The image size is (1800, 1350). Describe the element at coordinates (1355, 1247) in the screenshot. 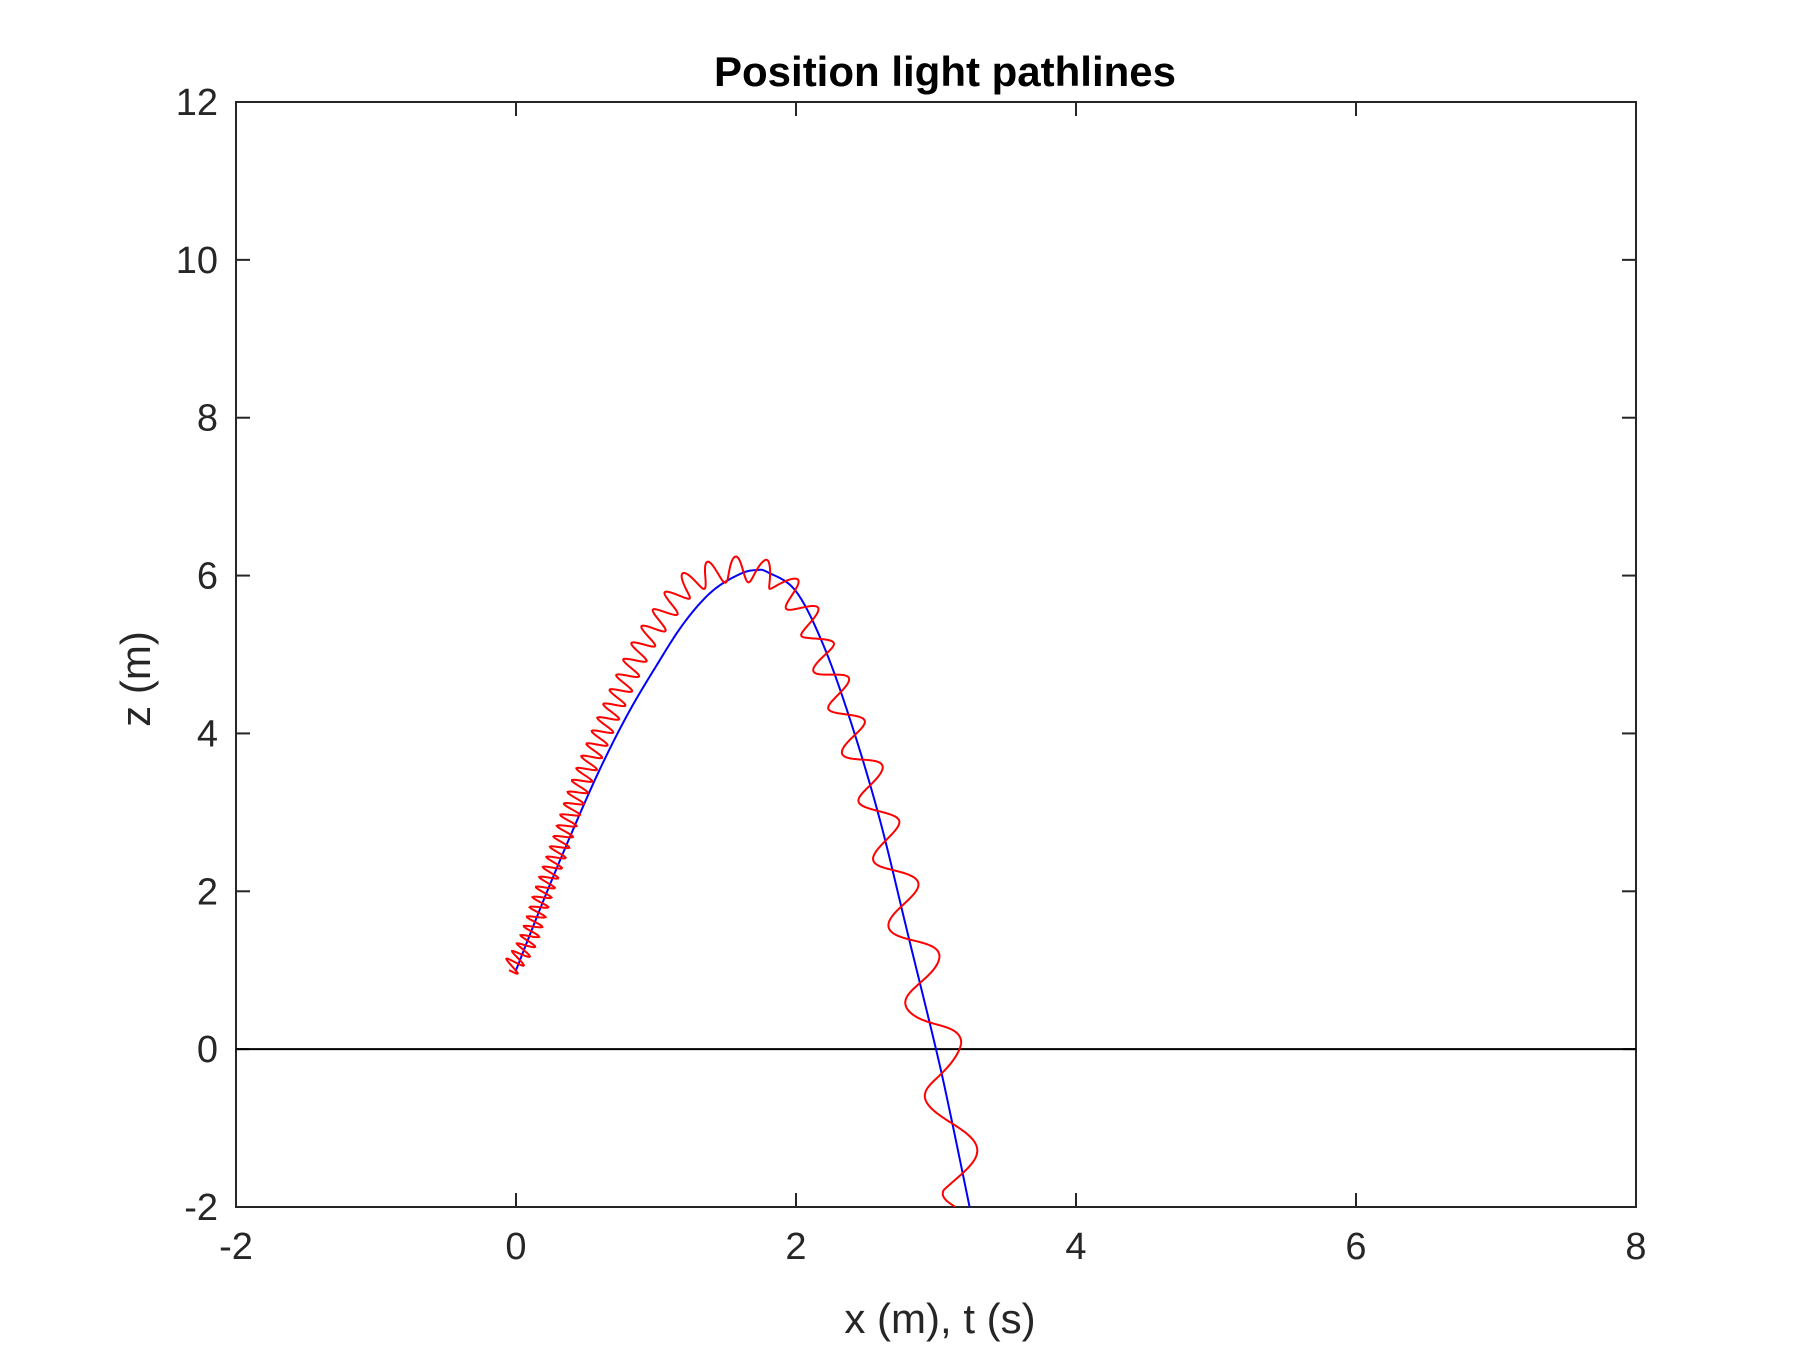

I see `x-tick-label: 6` at that location.